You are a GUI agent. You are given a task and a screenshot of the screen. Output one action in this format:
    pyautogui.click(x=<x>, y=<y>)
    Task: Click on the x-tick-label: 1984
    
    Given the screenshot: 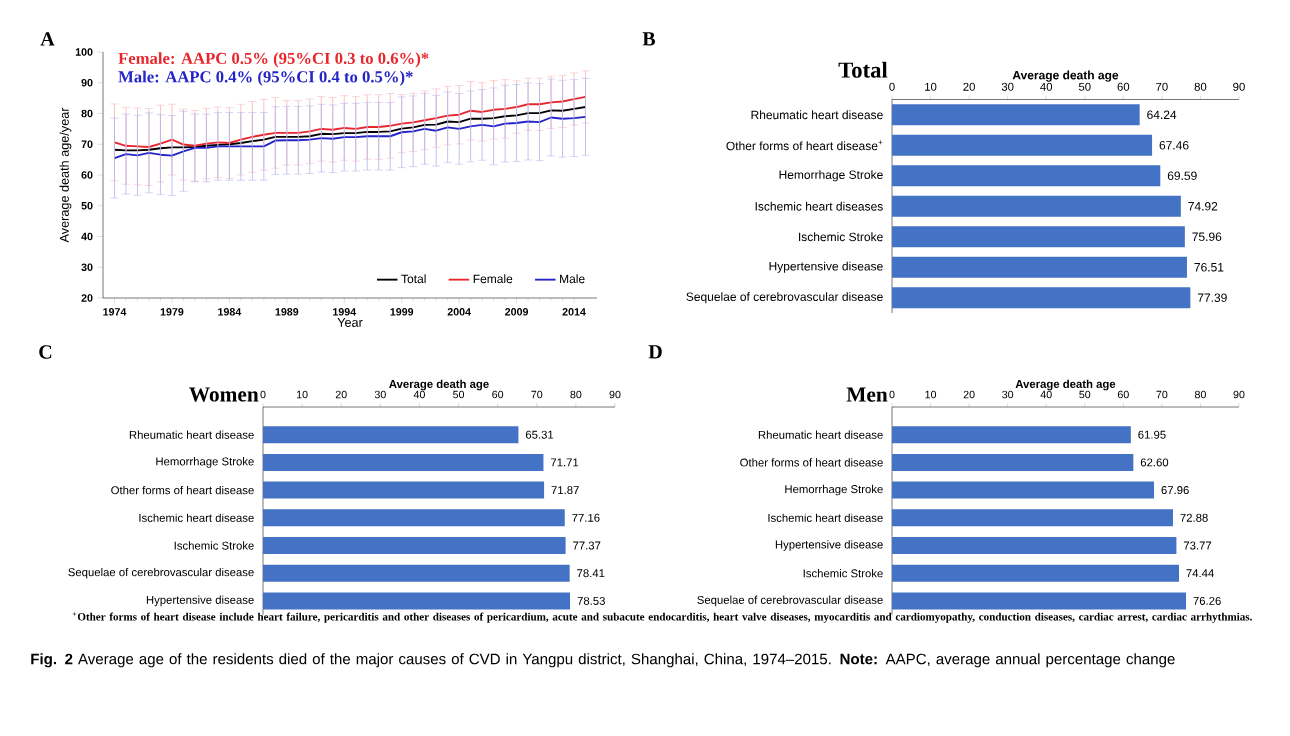 What is the action you would take?
    pyautogui.click(x=230, y=312)
    